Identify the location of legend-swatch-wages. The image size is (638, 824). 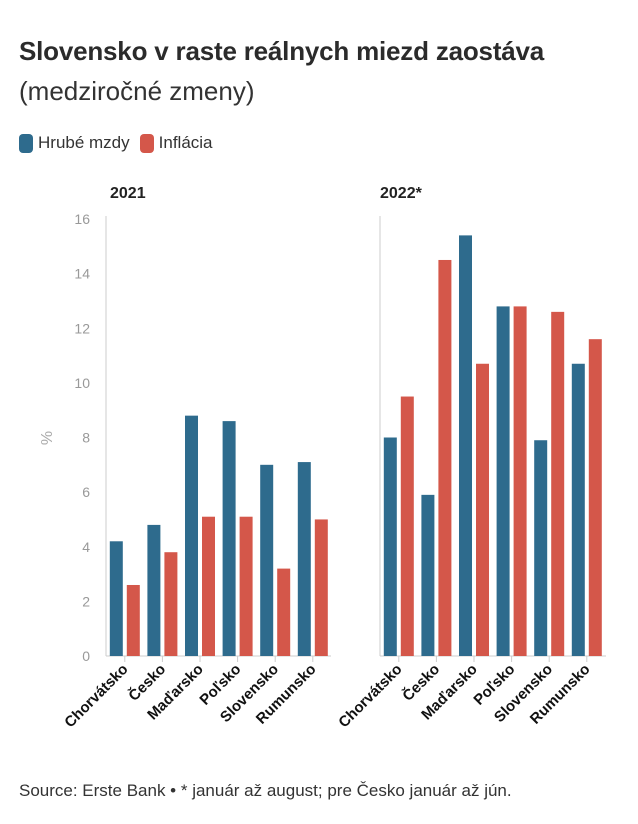
(26, 143).